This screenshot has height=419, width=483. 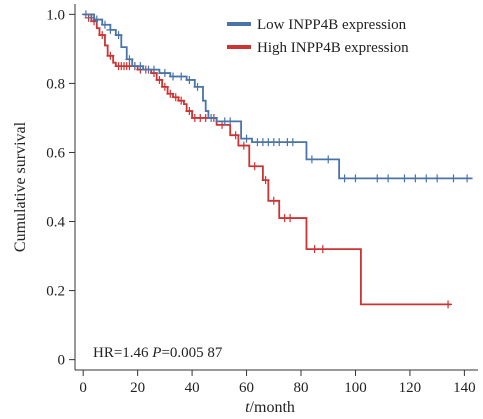 I want to click on x-tick-label: 80, so click(x=301, y=388).